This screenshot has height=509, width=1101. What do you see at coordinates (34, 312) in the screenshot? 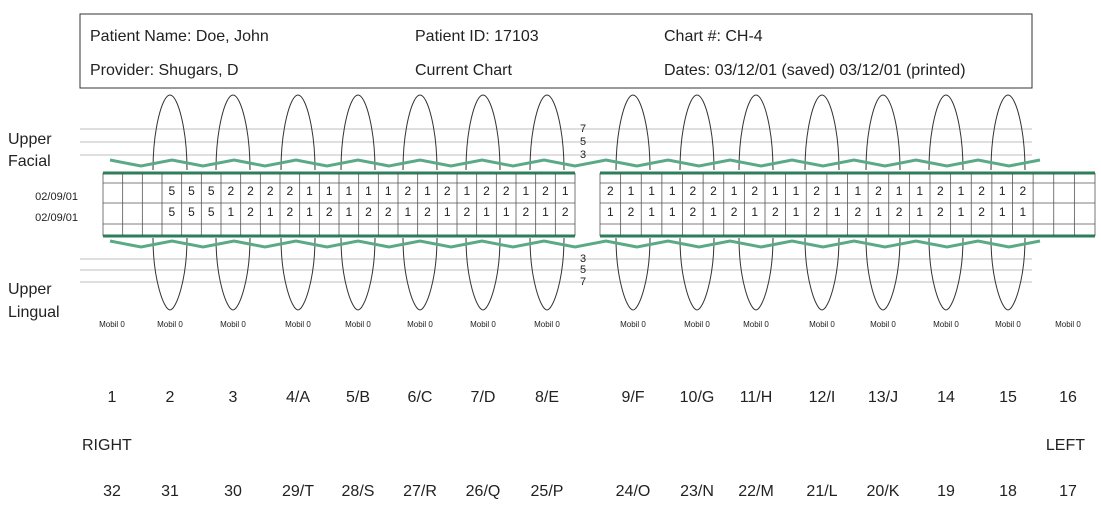
I see `side-label: Lingual` at bounding box center [34, 312].